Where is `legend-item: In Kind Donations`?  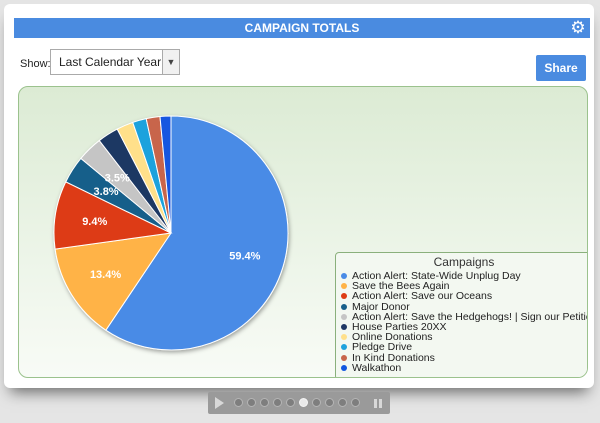
legend-item: In Kind Donations is located at coordinates (461, 357).